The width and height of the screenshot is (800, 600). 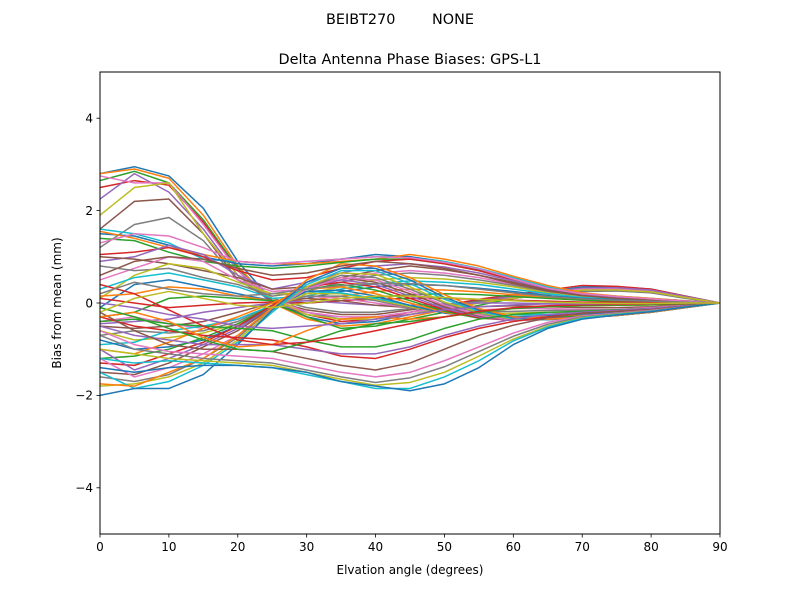 I want to click on x-tick-label: 40, so click(x=375, y=547).